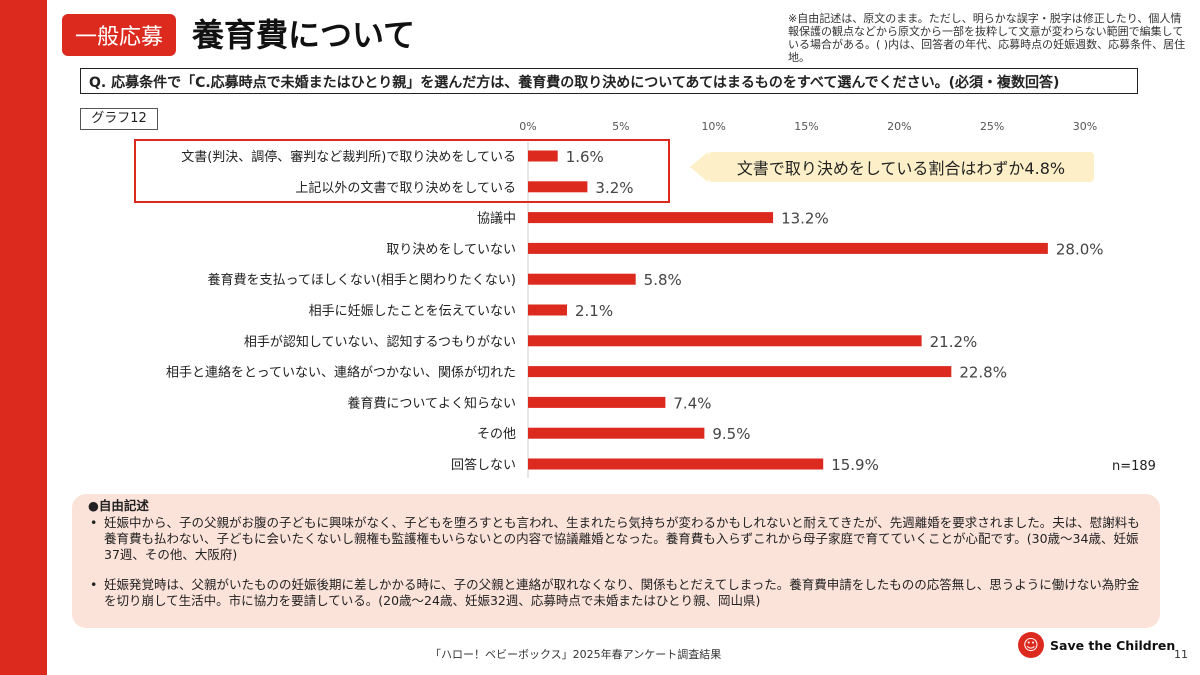  What do you see at coordinates (899, 126) in the screenshot?
I see `x-tick-label: 20%` at bounding box center [899, 126].